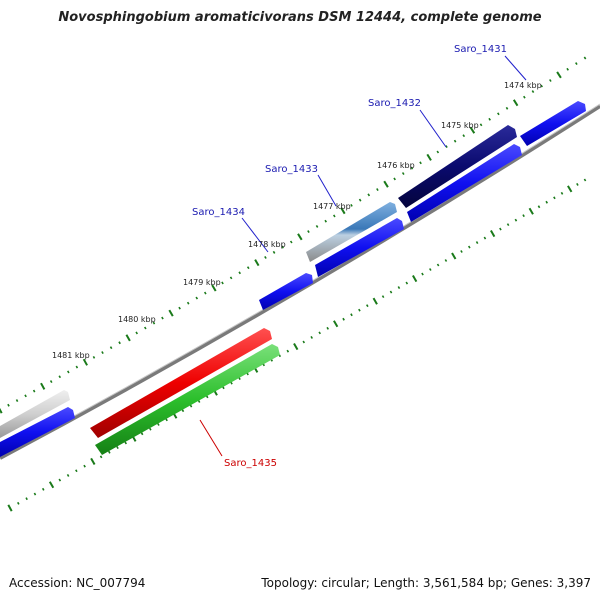  I want to click on tick-label-1477: 1477 kbp, so click(332, 206).